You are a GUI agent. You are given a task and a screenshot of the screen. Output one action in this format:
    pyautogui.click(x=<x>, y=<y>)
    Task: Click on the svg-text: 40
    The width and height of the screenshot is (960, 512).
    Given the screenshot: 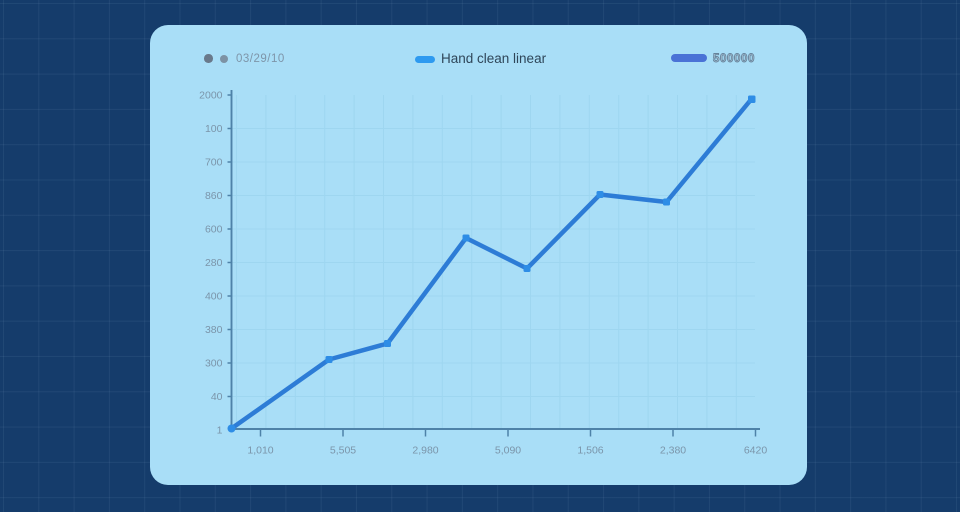 What is the action you would take?
    pyautogui.click(x=217, y=397)
    